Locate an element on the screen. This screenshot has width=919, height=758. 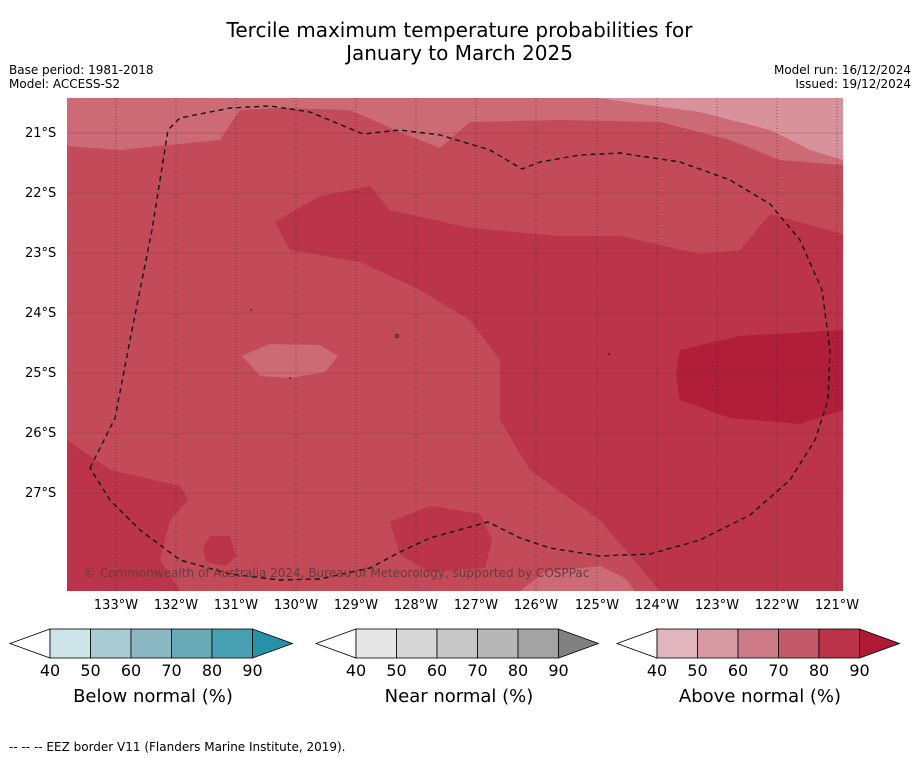
lat-label: 21°S is located at coordinates (41, 133).